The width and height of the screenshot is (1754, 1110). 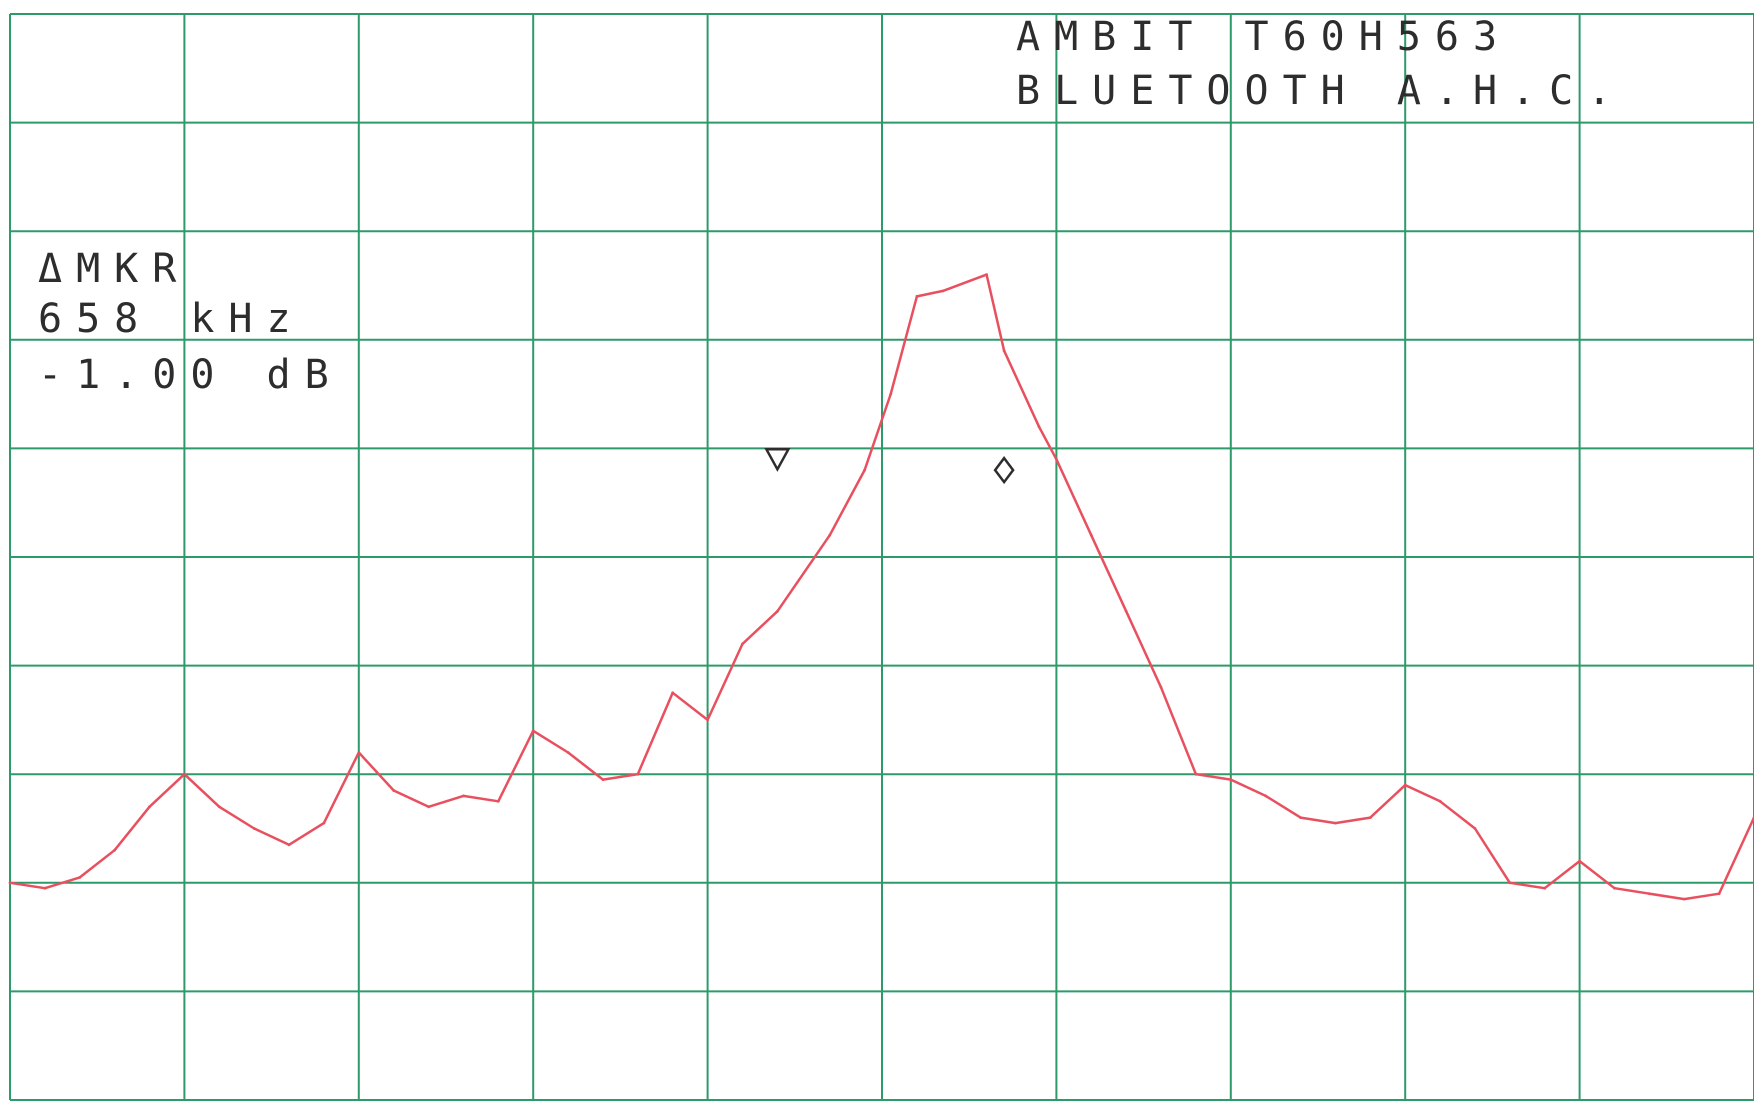 What do you see at coordinates (1004, 470) in the screenshot?
I see `marker-diamond-icon` at bounding box center [1004, 470].